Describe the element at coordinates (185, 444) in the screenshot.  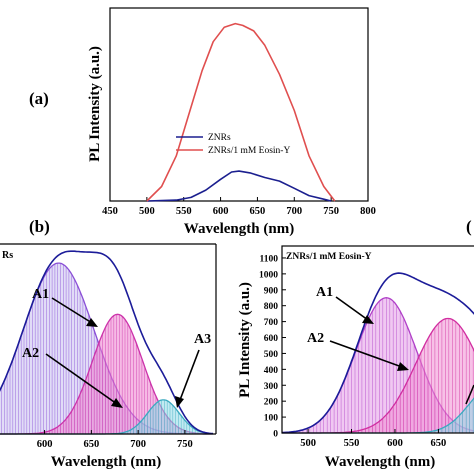
I see `panel-b-x-tick-label: 750` at that location.